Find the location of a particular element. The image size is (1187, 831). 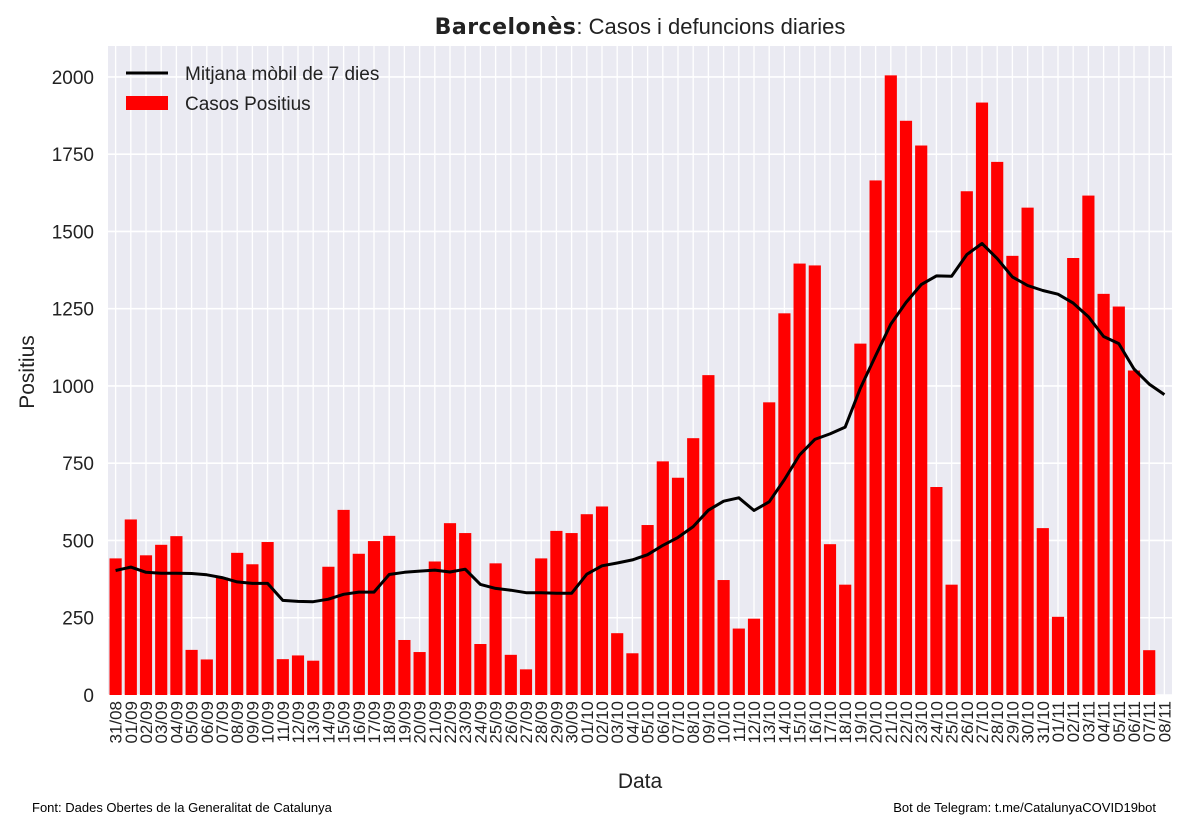

x-tick-label: 14/10 is located at coordinates (784, 722).